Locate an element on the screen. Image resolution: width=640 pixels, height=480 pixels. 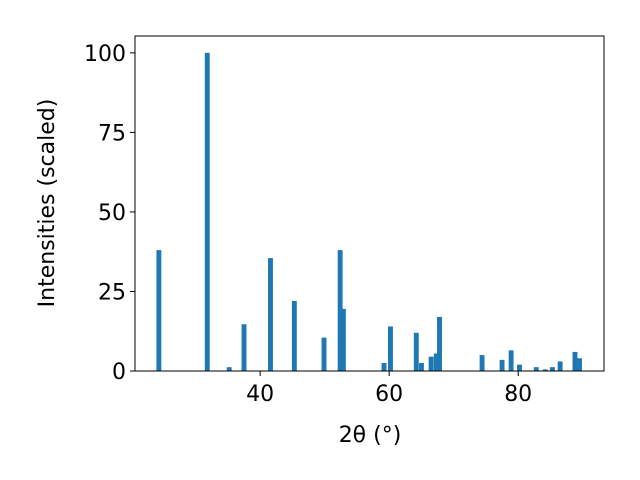
x-axis-label: 2θ (°) is located at coordinates (370, 435).